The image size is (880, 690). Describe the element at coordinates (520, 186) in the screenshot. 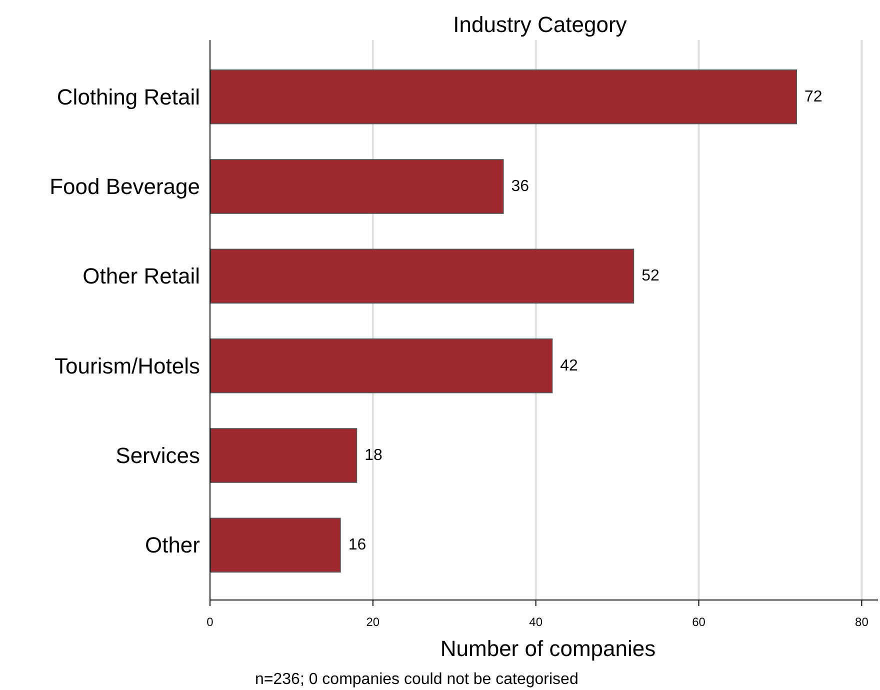

I see `data-label: 36` at that location.